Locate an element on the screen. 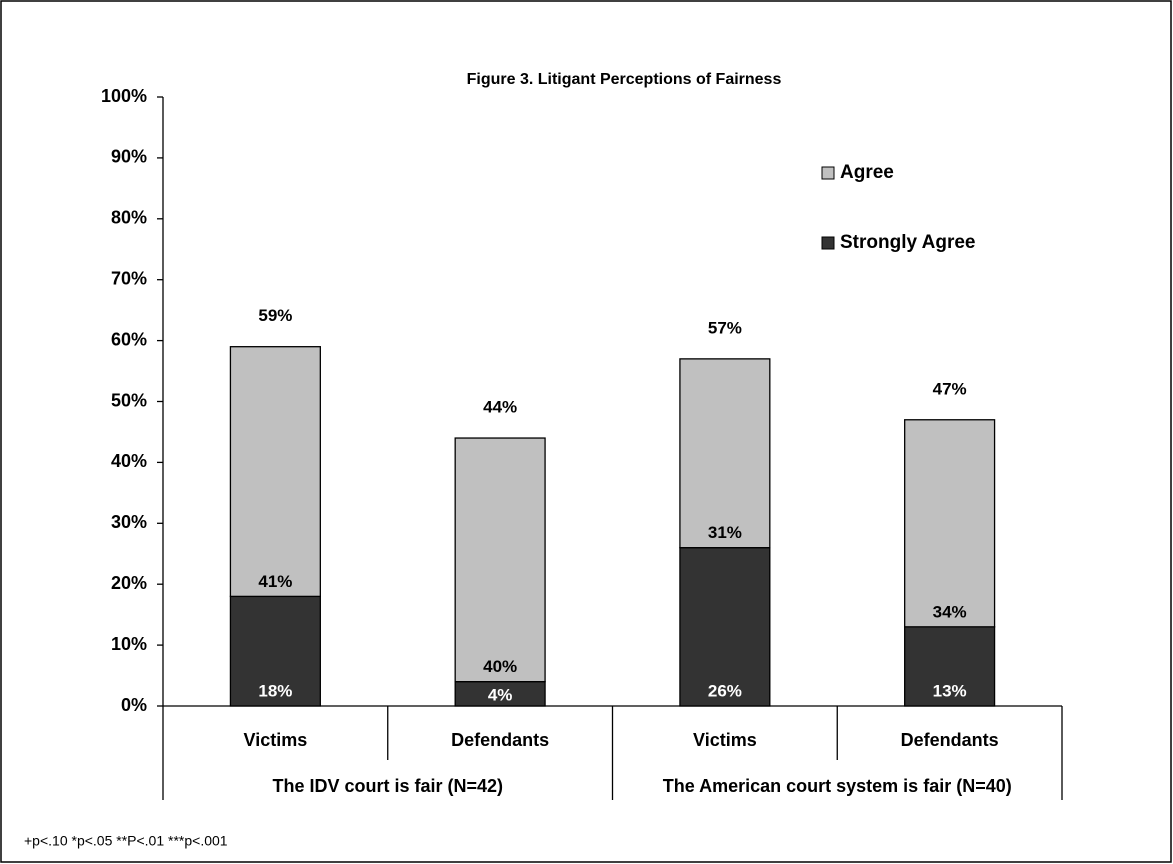 The image size is (1173, 864). data-label: 13% is located at coordinates (950, 690).